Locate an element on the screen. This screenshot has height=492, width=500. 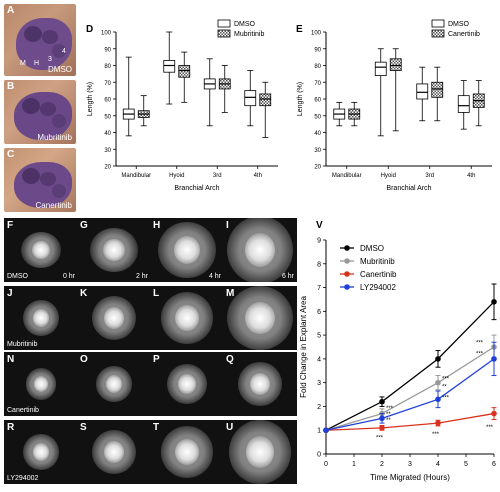
series-line-mubritinib is located at coordinates (410, 388).